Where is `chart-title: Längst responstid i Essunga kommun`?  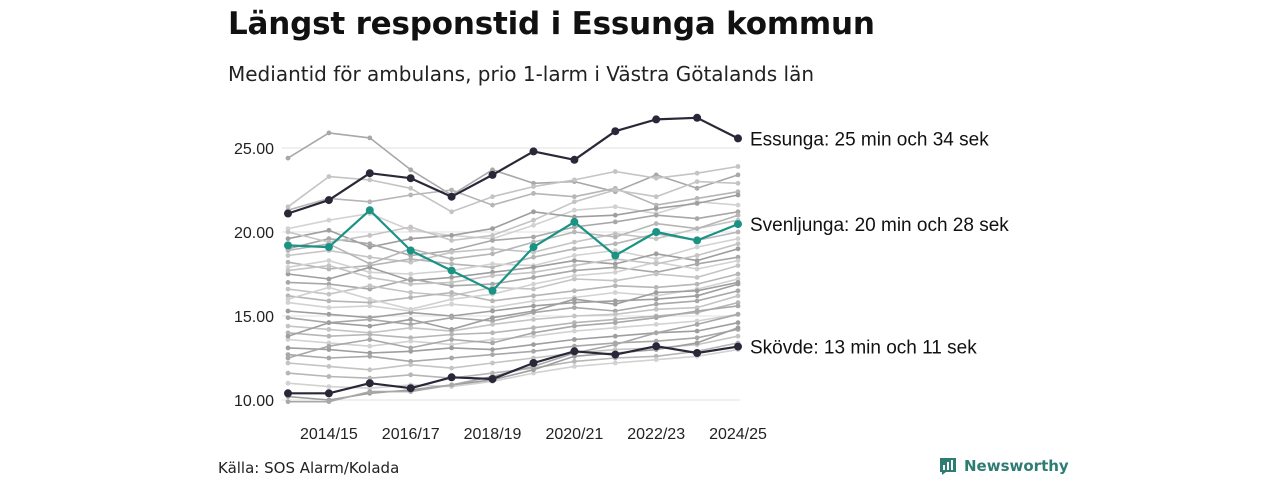 chart-title: Längst responstid i Essunga kommun is located at coordinates (551, 24).